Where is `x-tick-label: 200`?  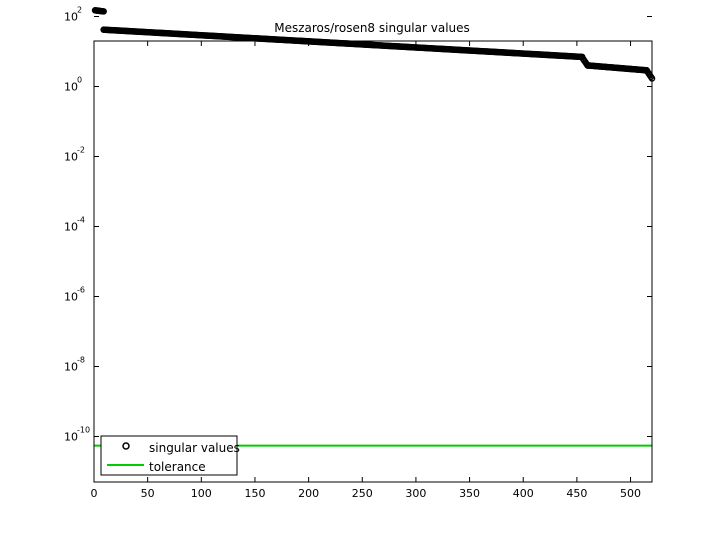
x-tick-label: 200 is located at coordinates (308, 493).